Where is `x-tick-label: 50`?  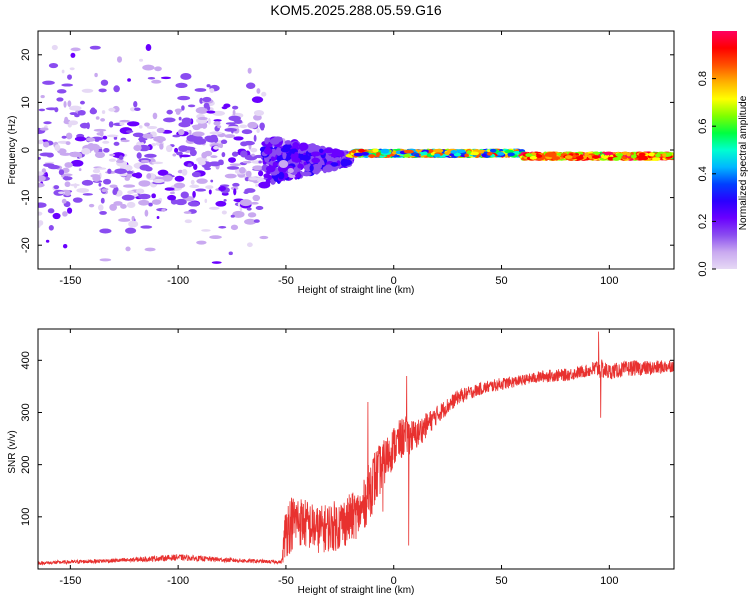 x-tick-label: 50 is located at coordinates (501, 281).